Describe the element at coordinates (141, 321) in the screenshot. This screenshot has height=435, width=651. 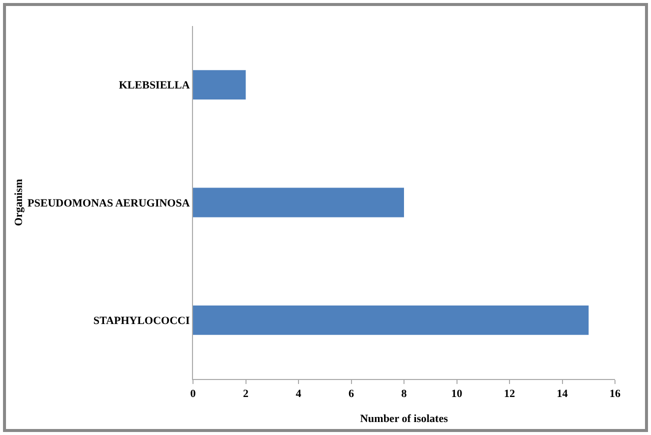
I see `y-tick-label: STAPHYLOCOCCI` at that location.